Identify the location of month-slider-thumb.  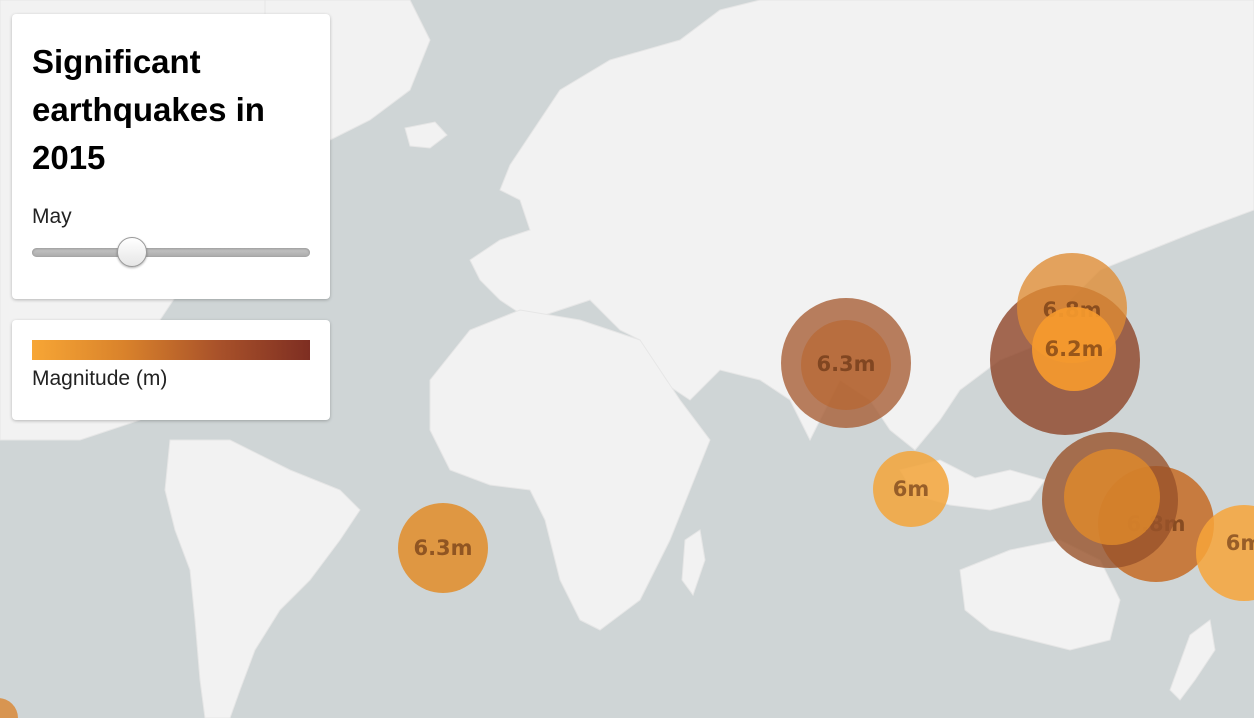
(132, 252).